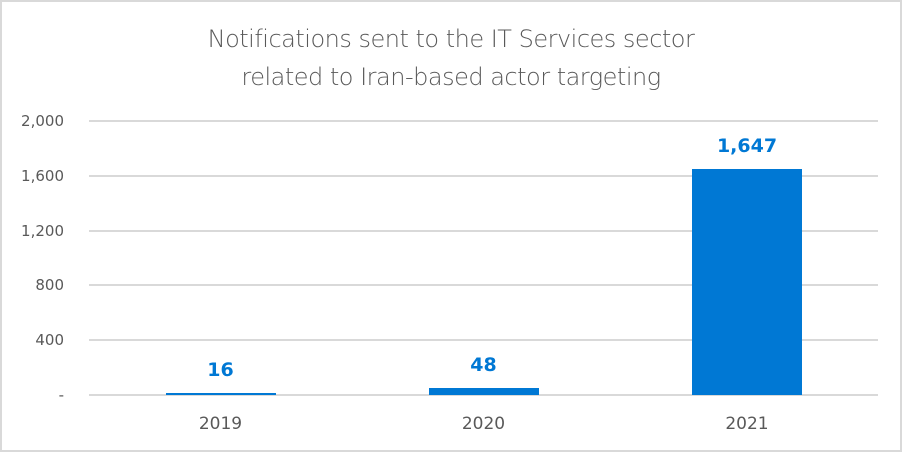 The image size is (902, 452). What do you see at coordinates (483, 365) in the screenshot?
I see `data-label: 48` at bounding box center [483, 365].